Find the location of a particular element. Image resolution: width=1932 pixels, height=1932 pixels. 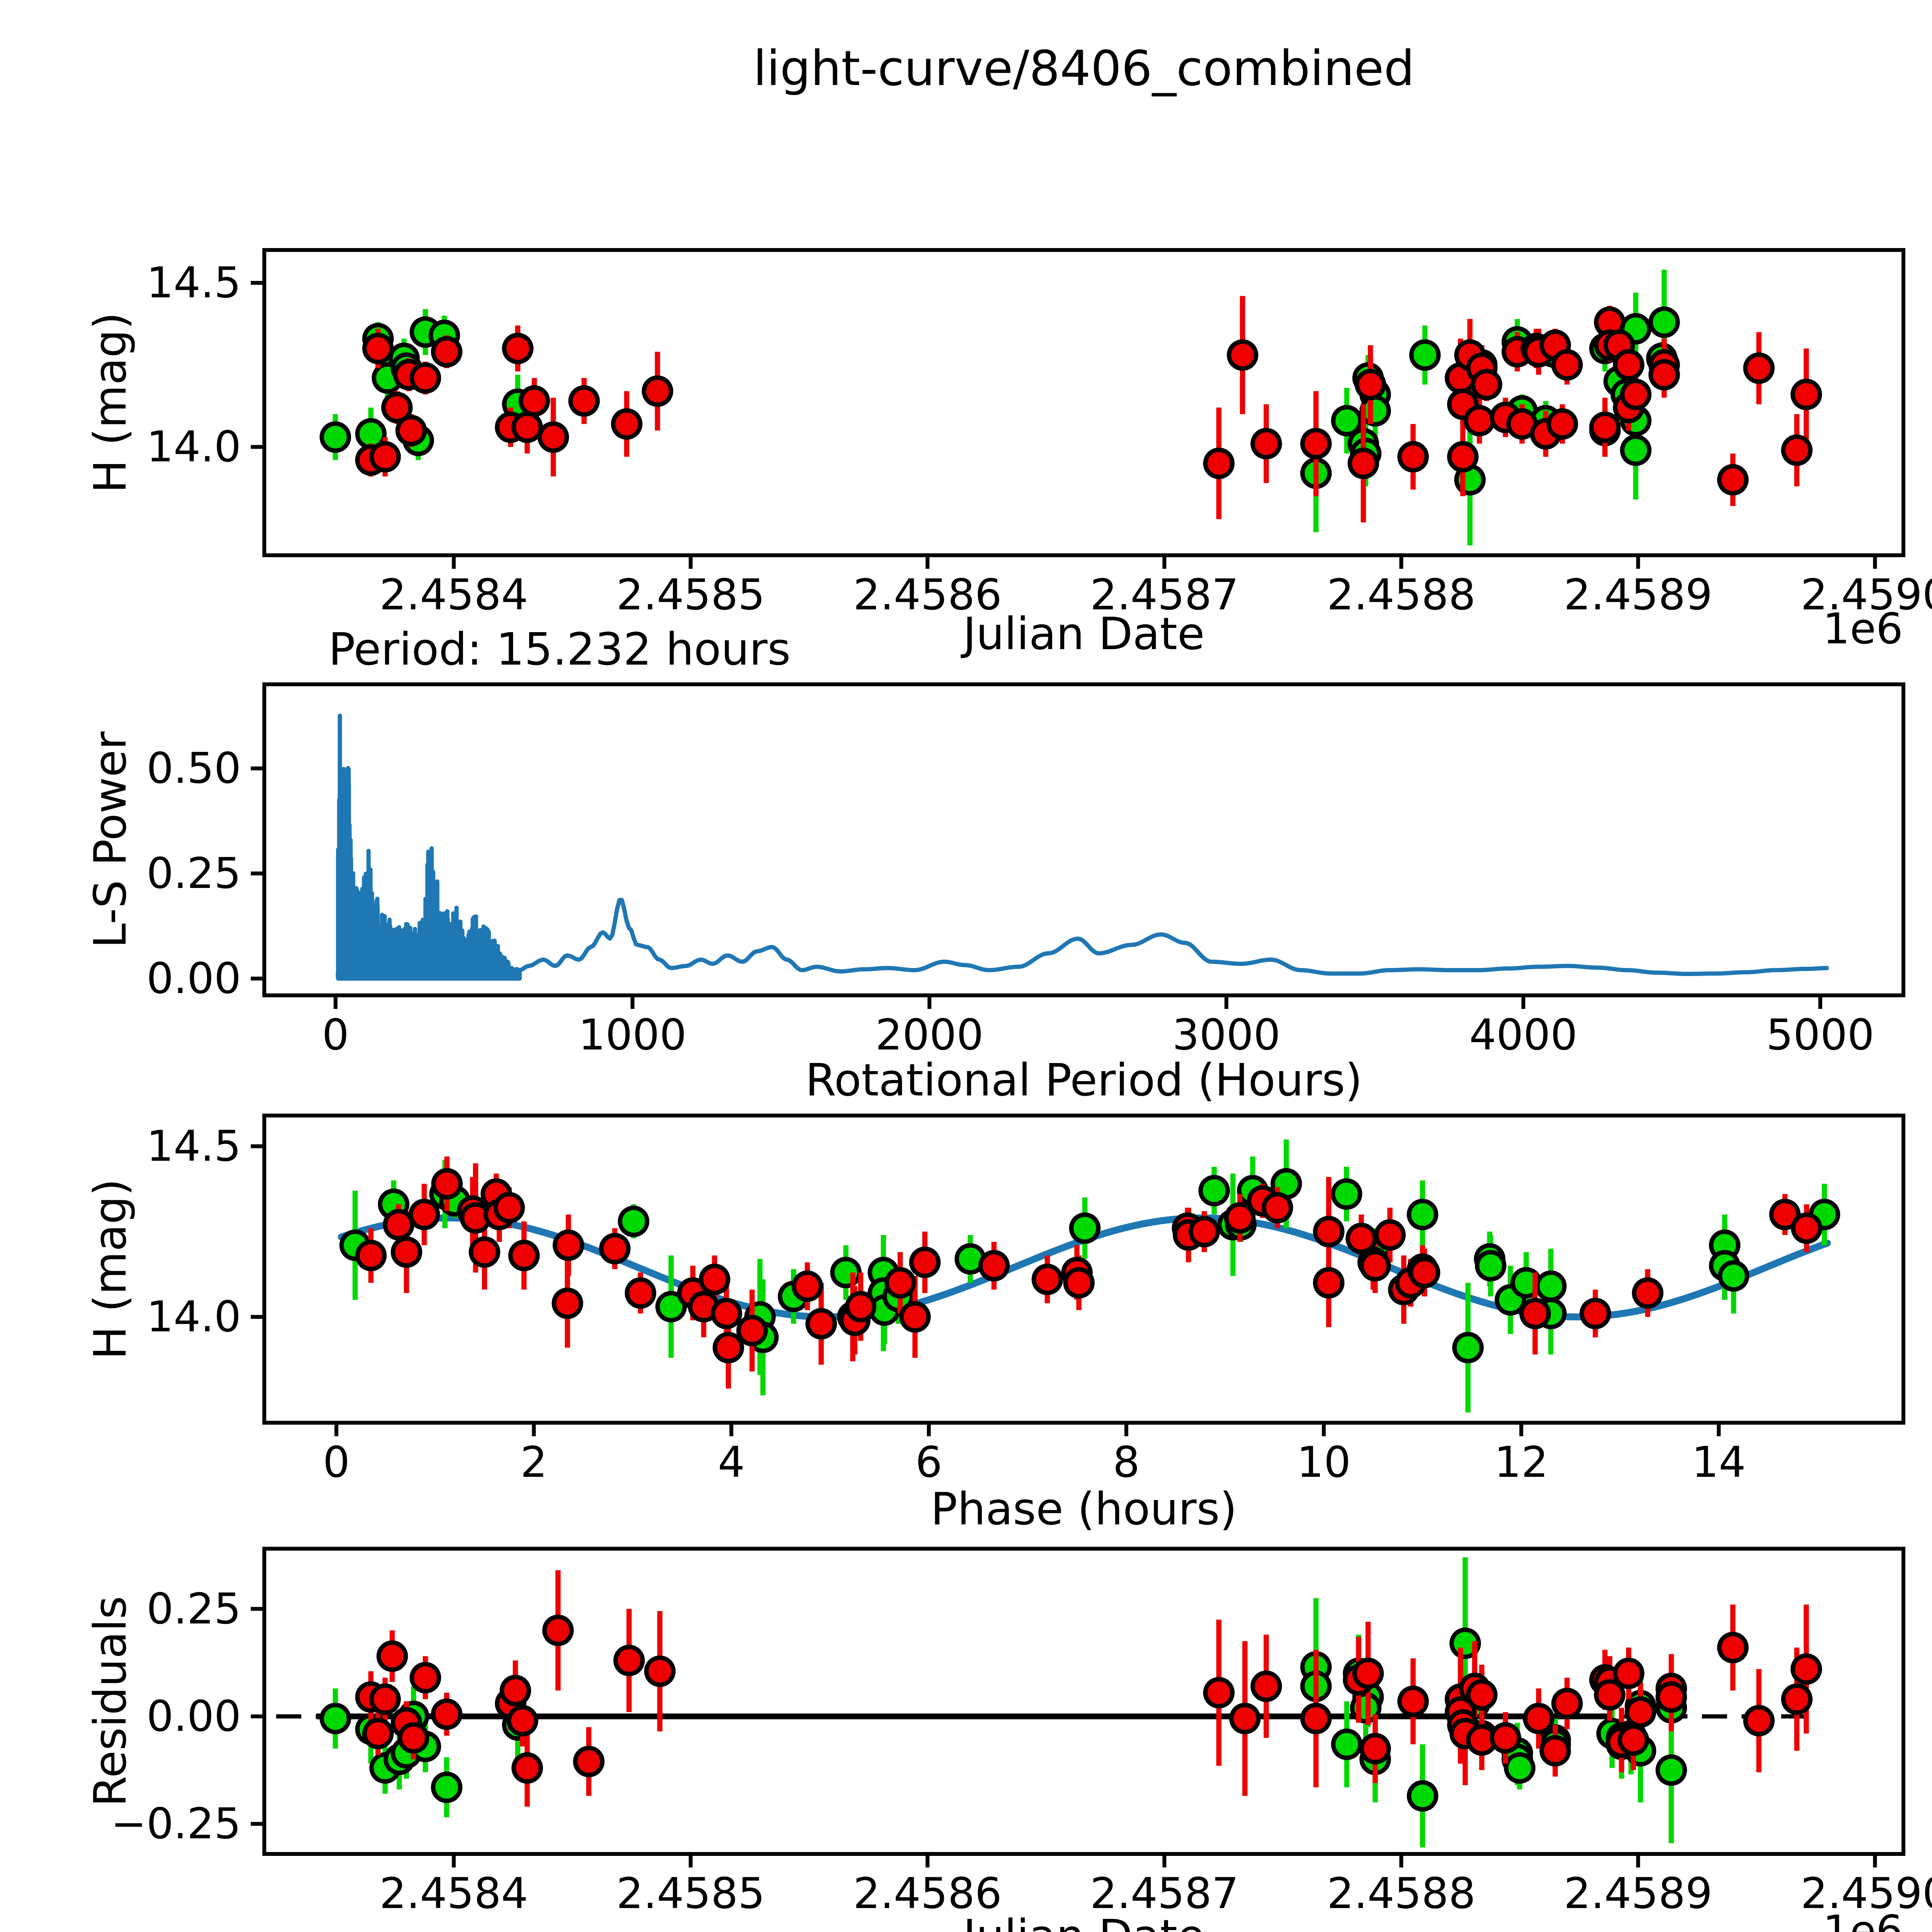

data-points-red is located at coordinates (1089, 1266).